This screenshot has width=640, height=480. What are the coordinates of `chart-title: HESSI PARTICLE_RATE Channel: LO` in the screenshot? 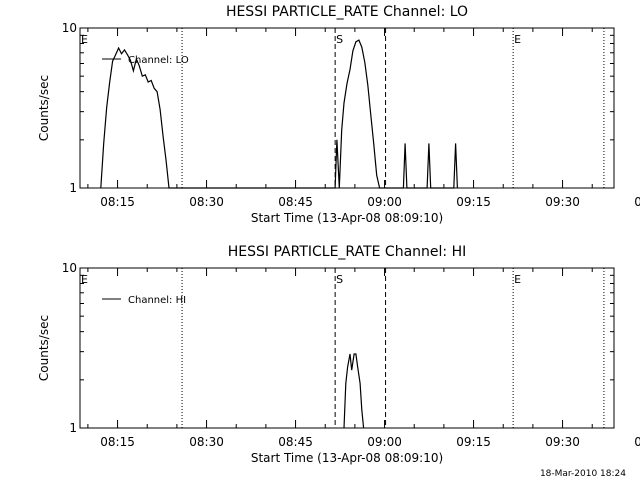 It's located at (347, 12).